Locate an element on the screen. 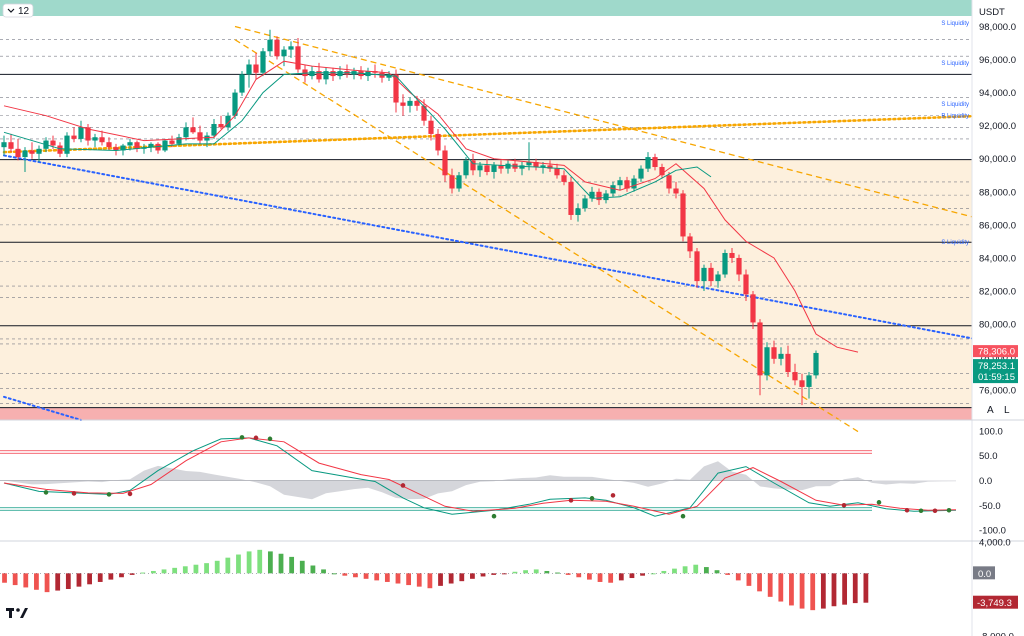 The image size is (1024, 636). interval-button: 12 is located at coordinates (18, 10).